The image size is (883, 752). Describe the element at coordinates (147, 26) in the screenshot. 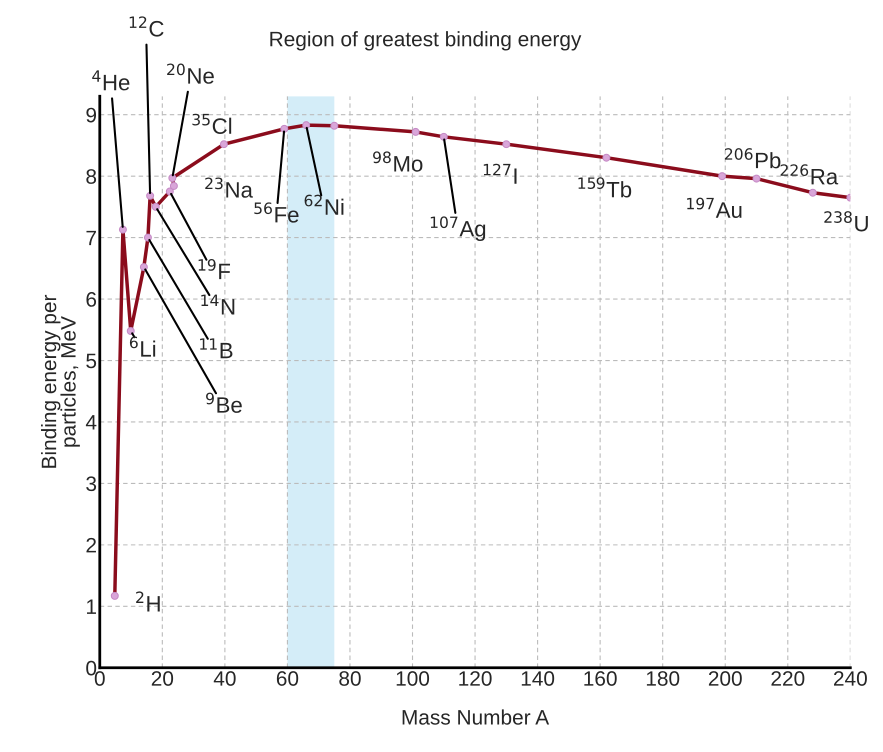

I see `annotation: $^{12}$C` at that location.